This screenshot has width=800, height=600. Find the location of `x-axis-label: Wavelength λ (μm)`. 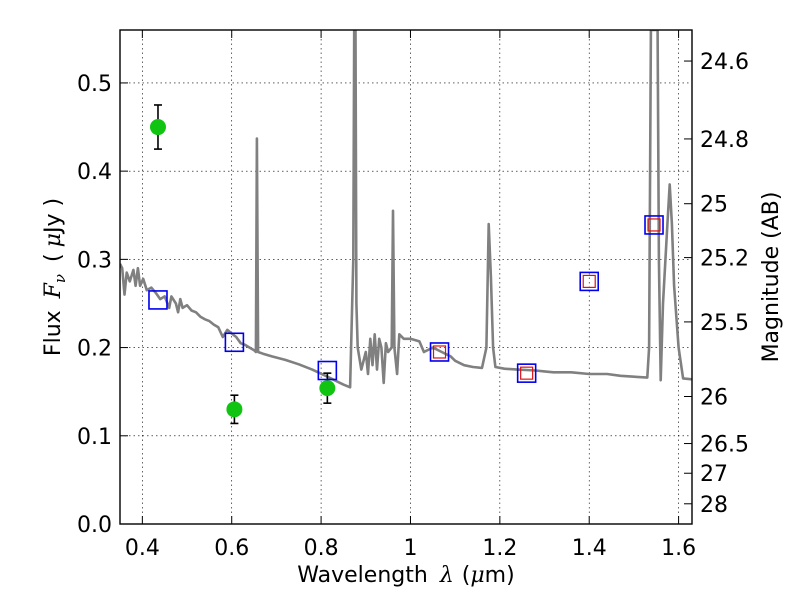

x-axis-label: Wavelength λ (μm) is located at coordinates (405, 575).